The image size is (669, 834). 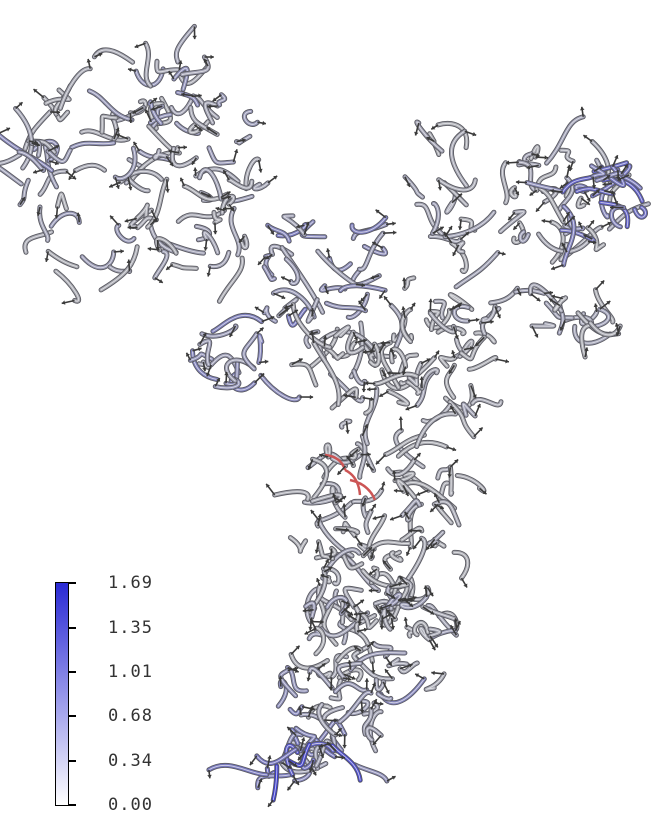 I want to click on scale-label-2: 1.35, so click(x=130, y=628).